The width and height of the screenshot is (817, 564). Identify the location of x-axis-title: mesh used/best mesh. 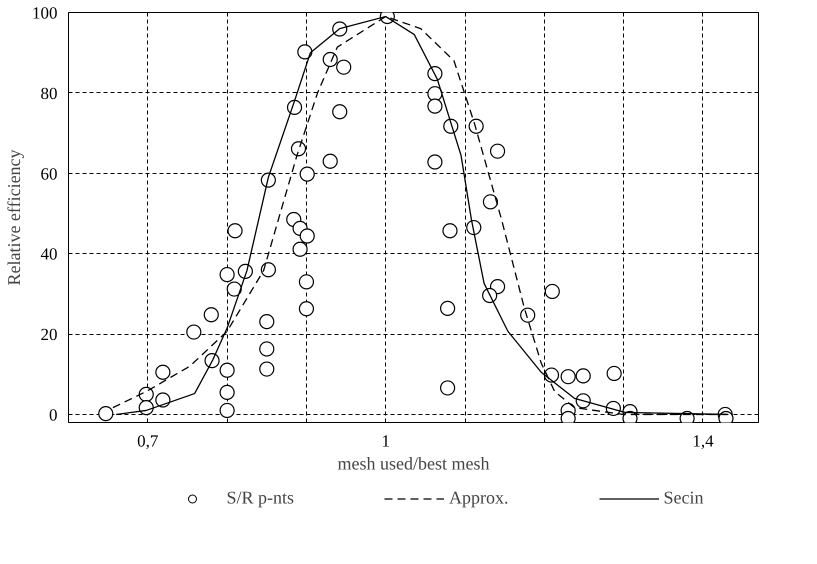
(414, 464).